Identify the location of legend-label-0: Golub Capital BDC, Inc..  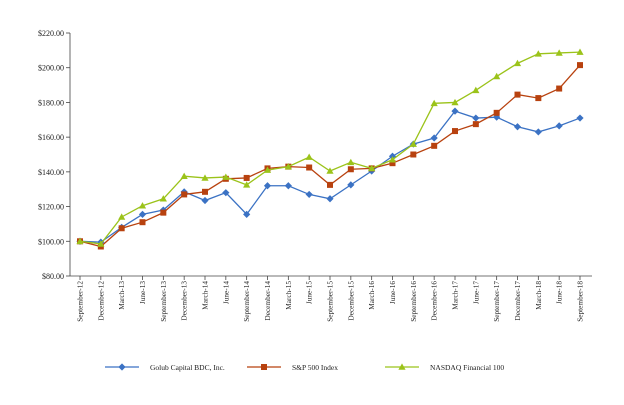
(187, 367).